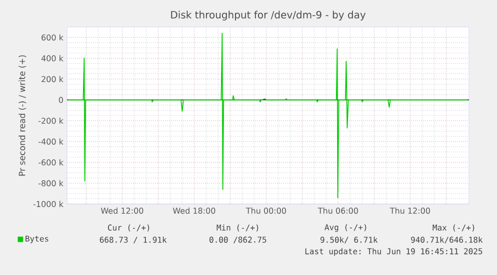  Describe the element at coordinates (129, 228) in the screenshot. I see `text: Cur (-/+)` at that location.